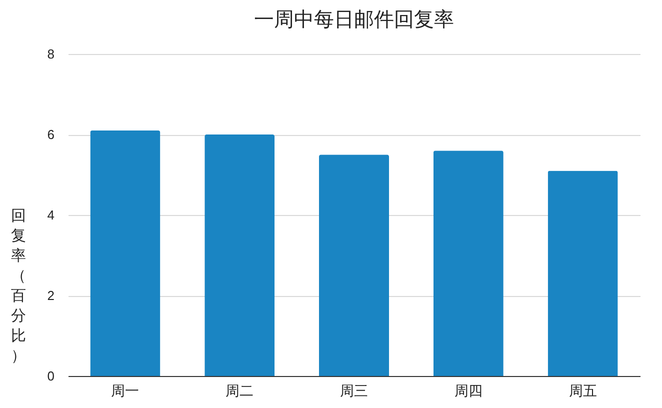 This screenshot has width=662, height=408. I want to click on x-tick-label: 周三, so click(354, 390).